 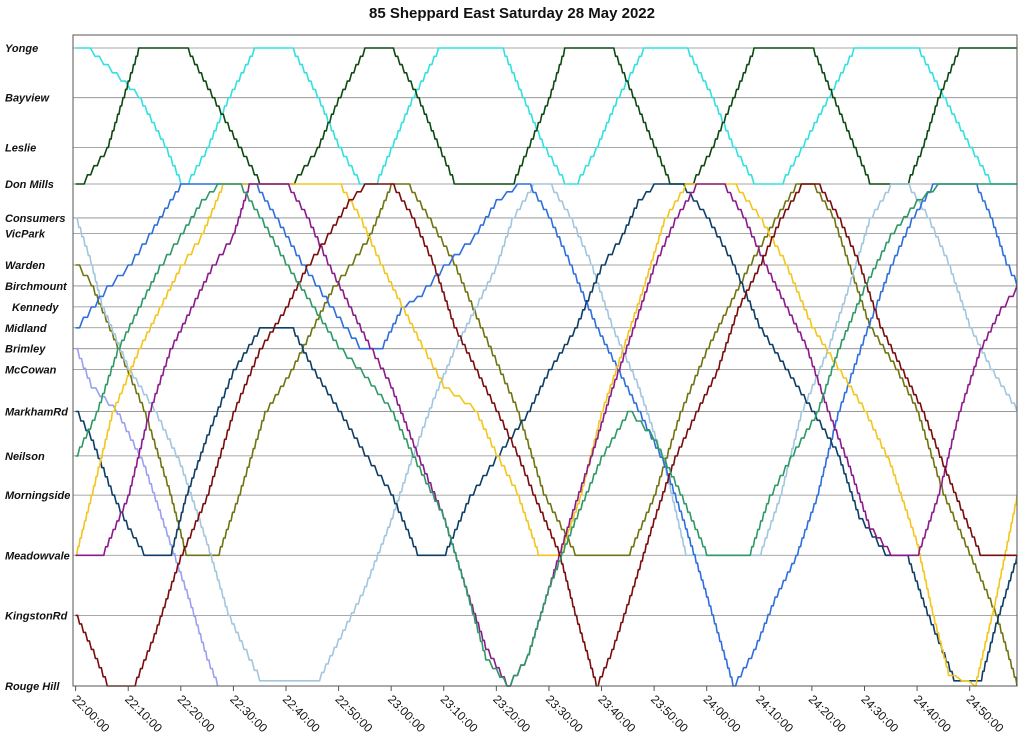 What do you see at coordinates (32, 687) in the screenshot?
I see `stop-label: Rouge Hill` at bounding box center [32, 687].